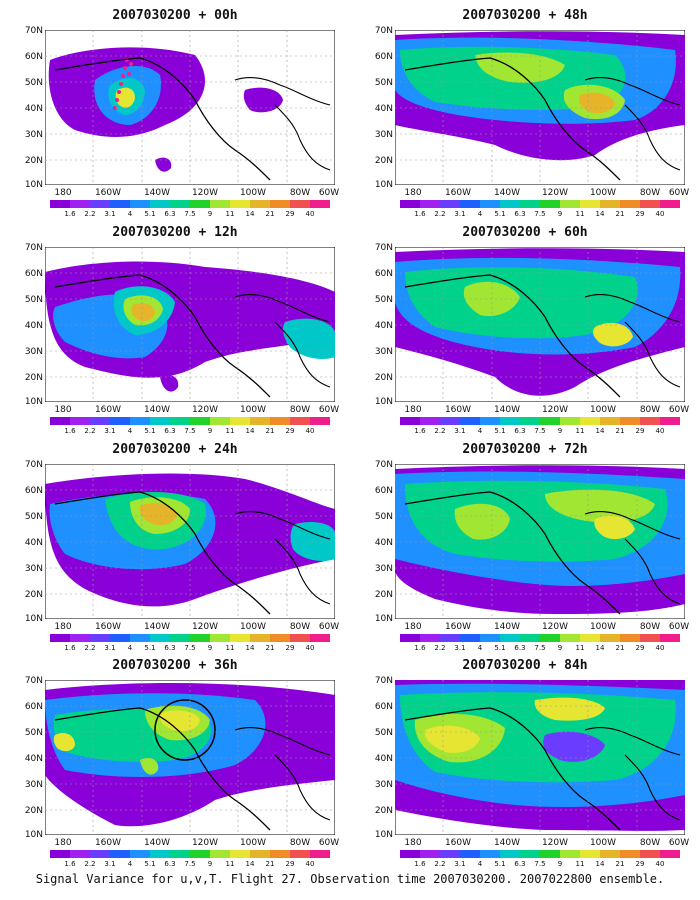 This screenshot has height=900, width=700. What do you see at coordinates (525, 232) in the screenshot?
I see `panel-title: 2007030200 + 60h` at bounding box center [525, 232].